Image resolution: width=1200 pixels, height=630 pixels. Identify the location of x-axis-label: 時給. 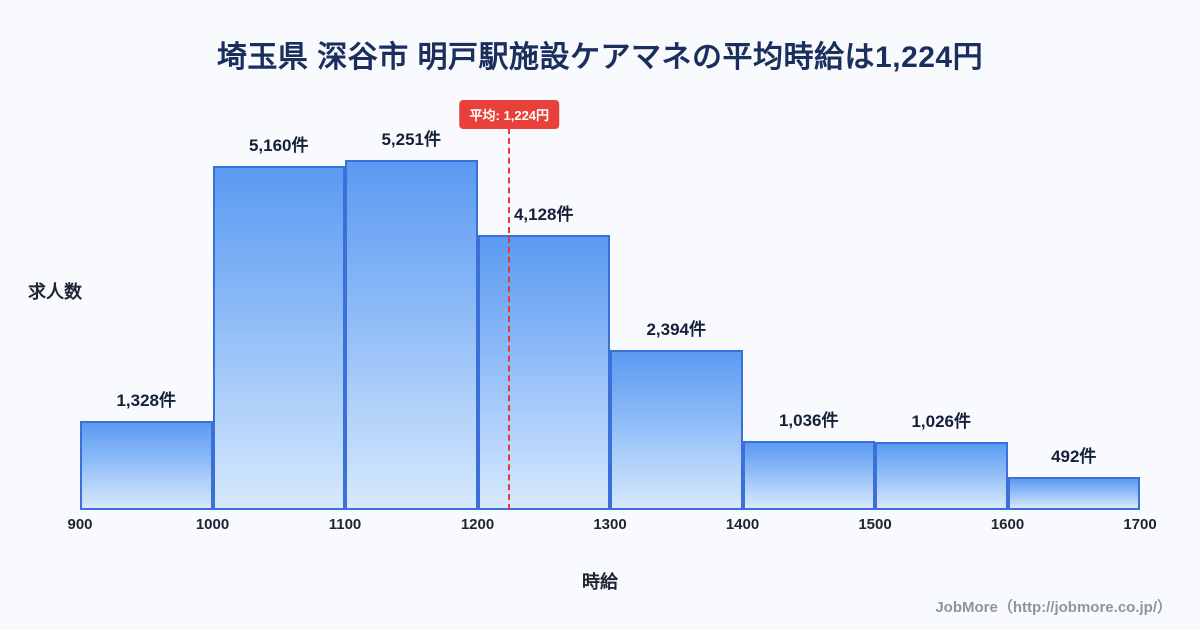
(600, 582).